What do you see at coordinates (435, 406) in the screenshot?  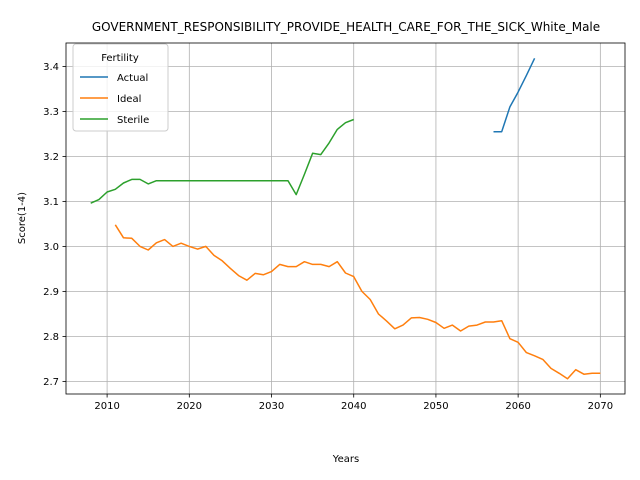 I see `x-tick-label: 2050` at bounding box center [435, 406].